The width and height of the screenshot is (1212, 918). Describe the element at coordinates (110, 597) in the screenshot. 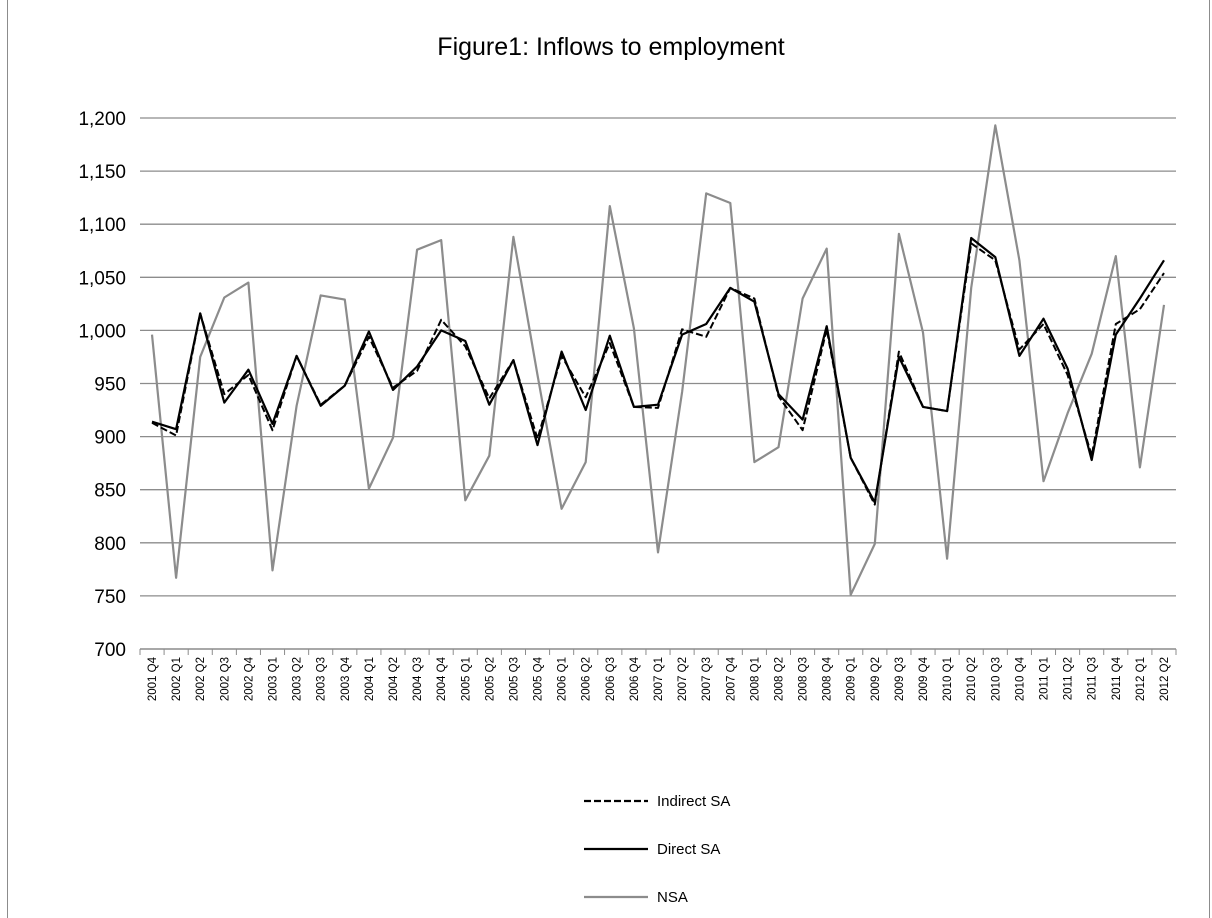

I see `y-tick-label: 750` at that location.